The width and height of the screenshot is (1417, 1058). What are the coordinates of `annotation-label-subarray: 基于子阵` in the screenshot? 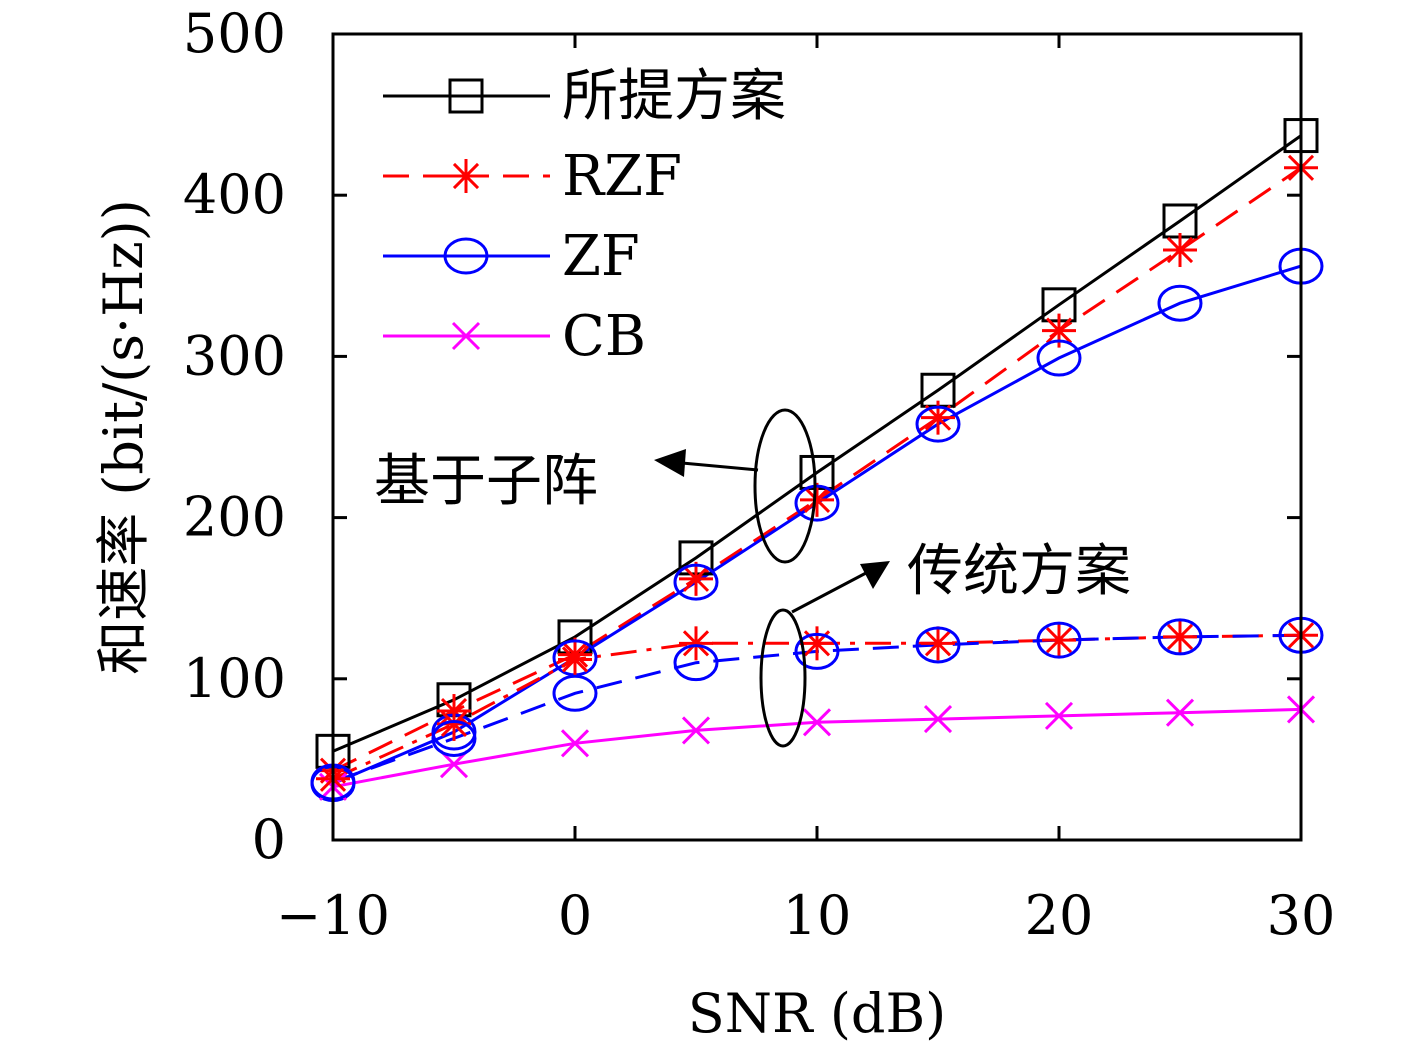 It's located at (486, 481).